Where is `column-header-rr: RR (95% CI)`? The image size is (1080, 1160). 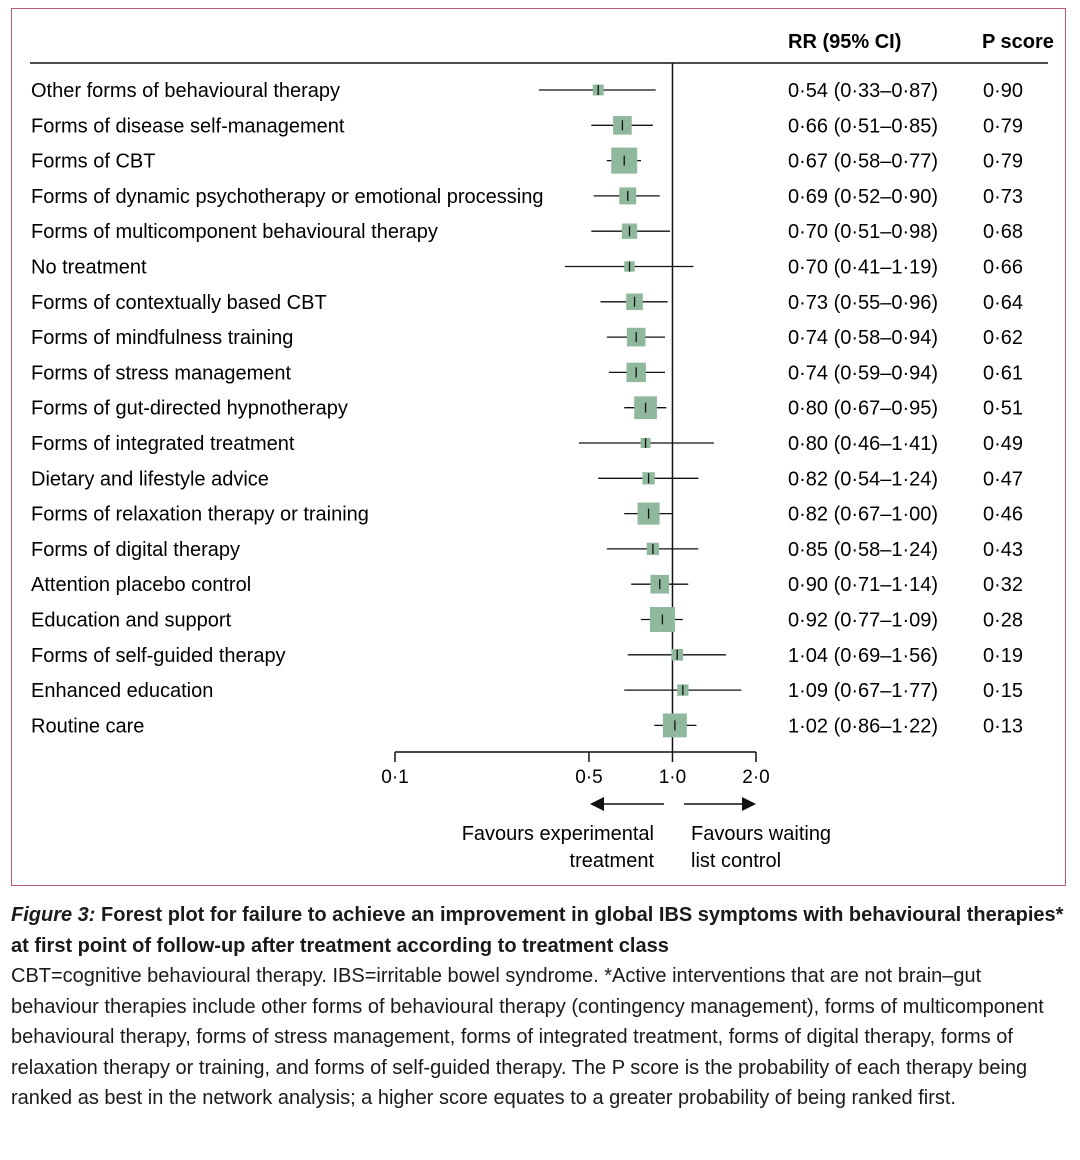 column-header-rr: RR (95% CI) is located at coordinates (844, 42).